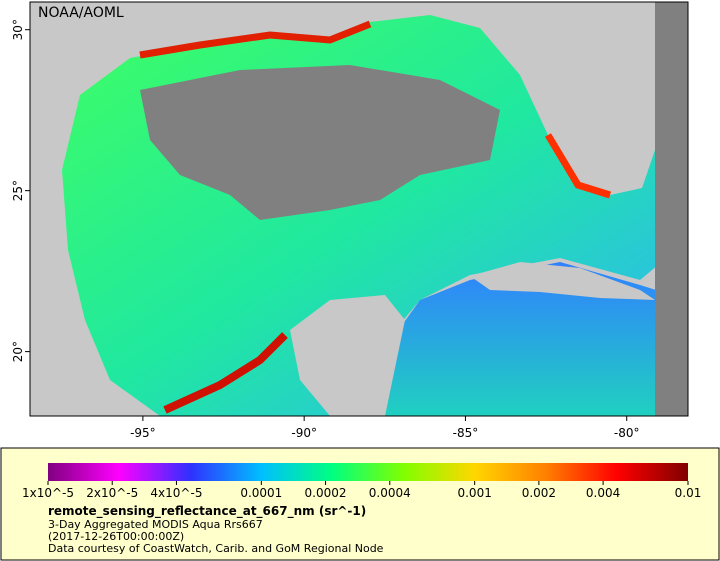 Image resolution: width=720 pixels, height=561 pixels. What do you see at coordinates (18, 29) in the screenshot?
I see `y-tick-label: 30°` at bounding box center [18, 29].